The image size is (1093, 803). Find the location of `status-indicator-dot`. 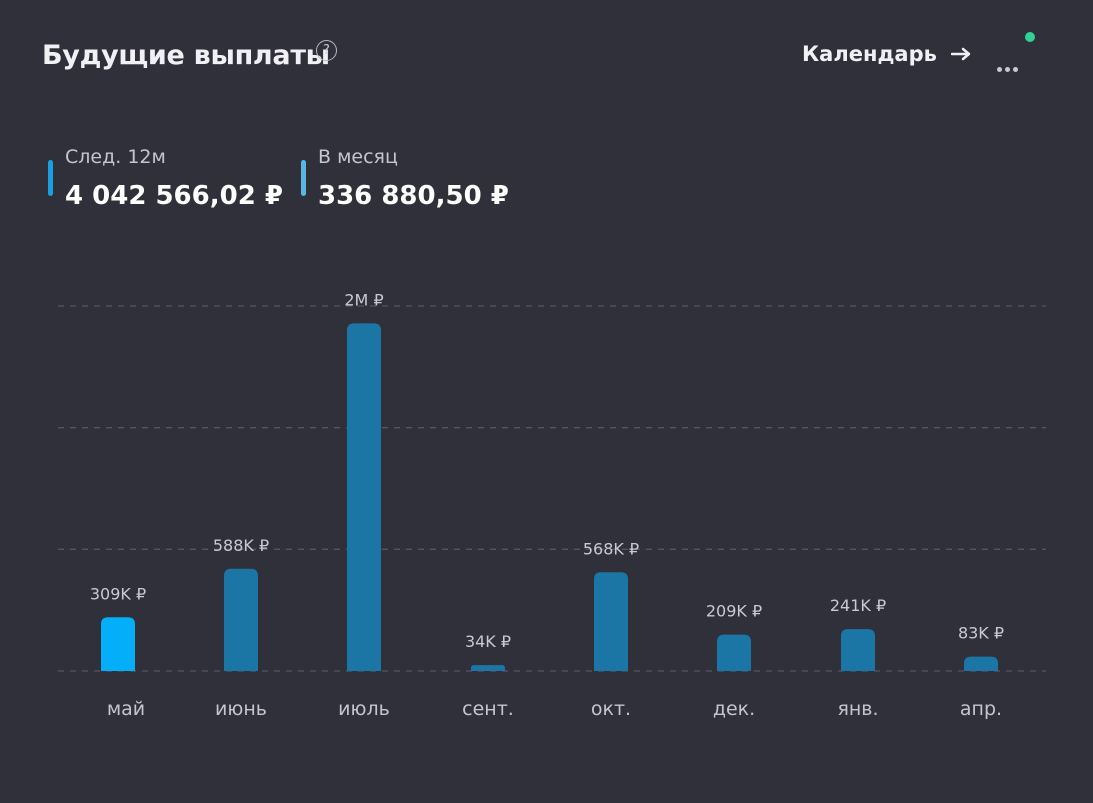

status-indicator-dot is located at coordinates (1030, 37).